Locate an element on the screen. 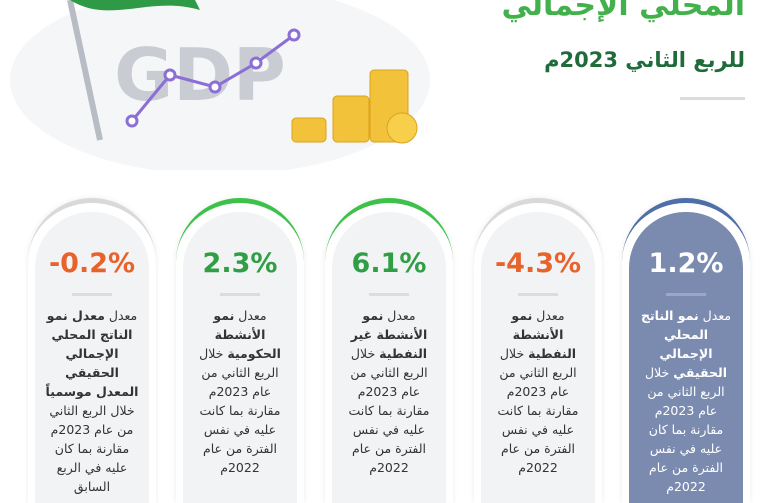 The width and height of the screenshot is (780, 503). flag is located at coordinates (135, 5).